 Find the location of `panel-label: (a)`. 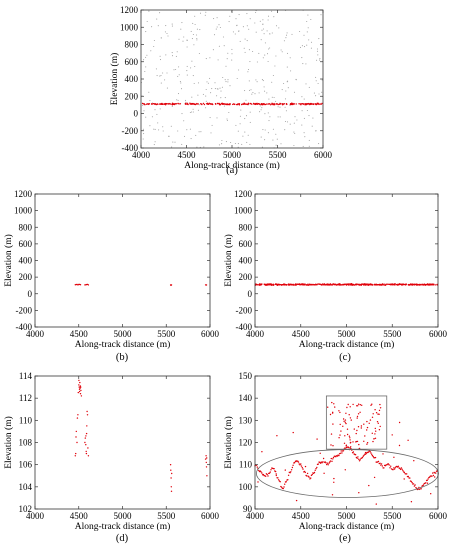

panel-label: (a) is located at coordinates (232, 170).